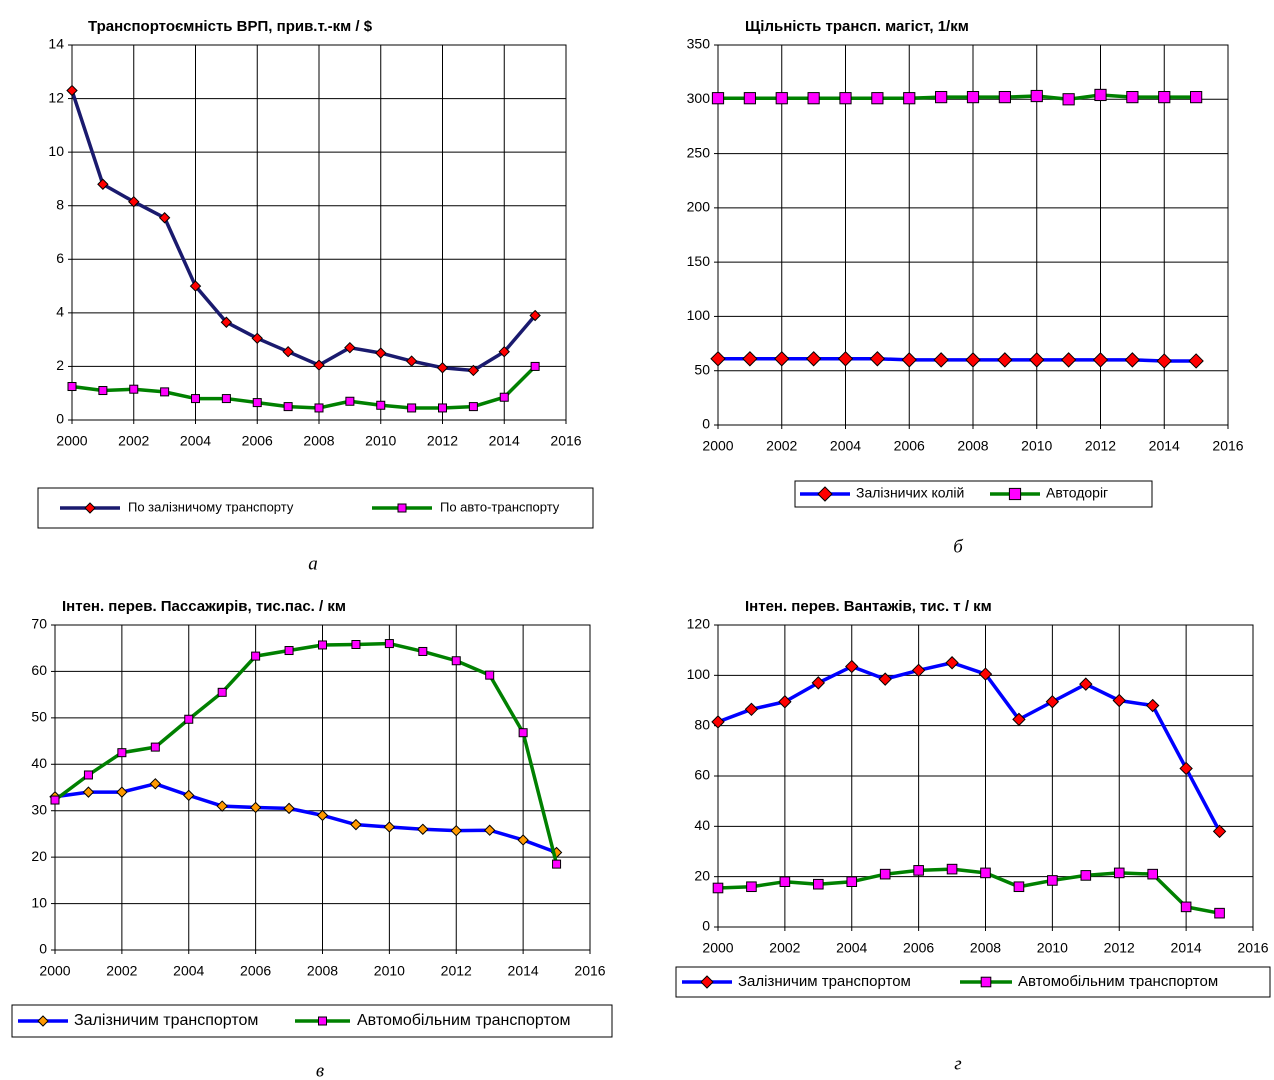  What do you see at coordinates (60, 258) in the screenshot?
I see `y-tick-label: 6` at bounding box center [60, 258].